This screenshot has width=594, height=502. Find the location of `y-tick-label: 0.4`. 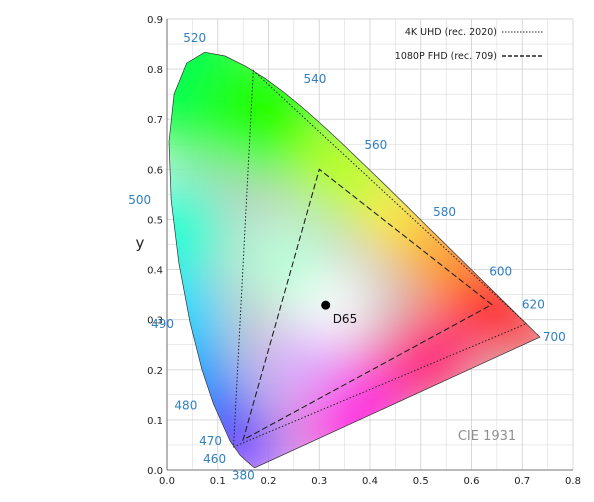

y-tick-label: 0.4 is located at coordinates (155, 271).